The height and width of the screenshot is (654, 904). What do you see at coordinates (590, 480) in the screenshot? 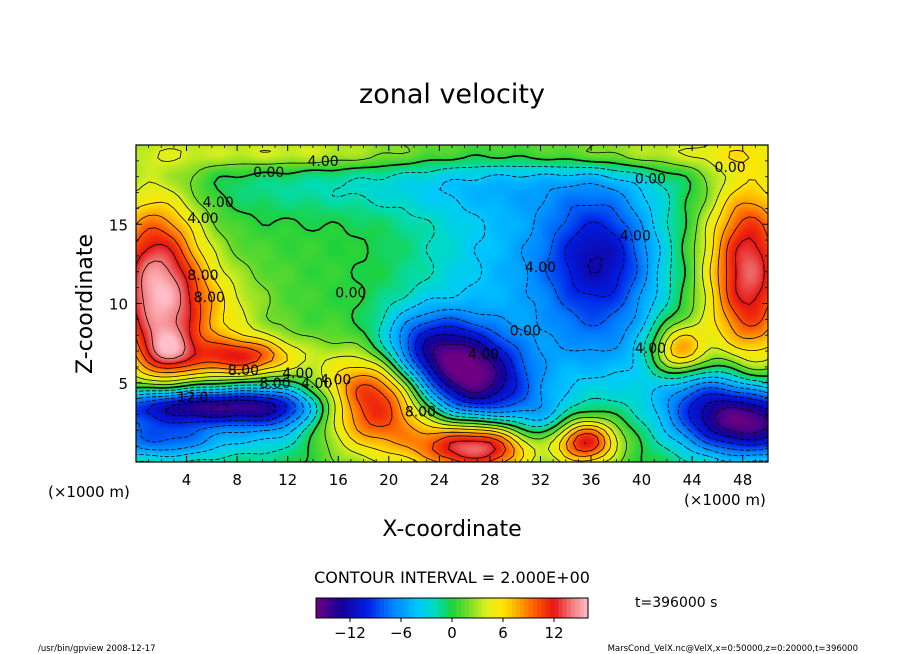
I see `x-tick-label: 36` at bounding box center [590, 480].